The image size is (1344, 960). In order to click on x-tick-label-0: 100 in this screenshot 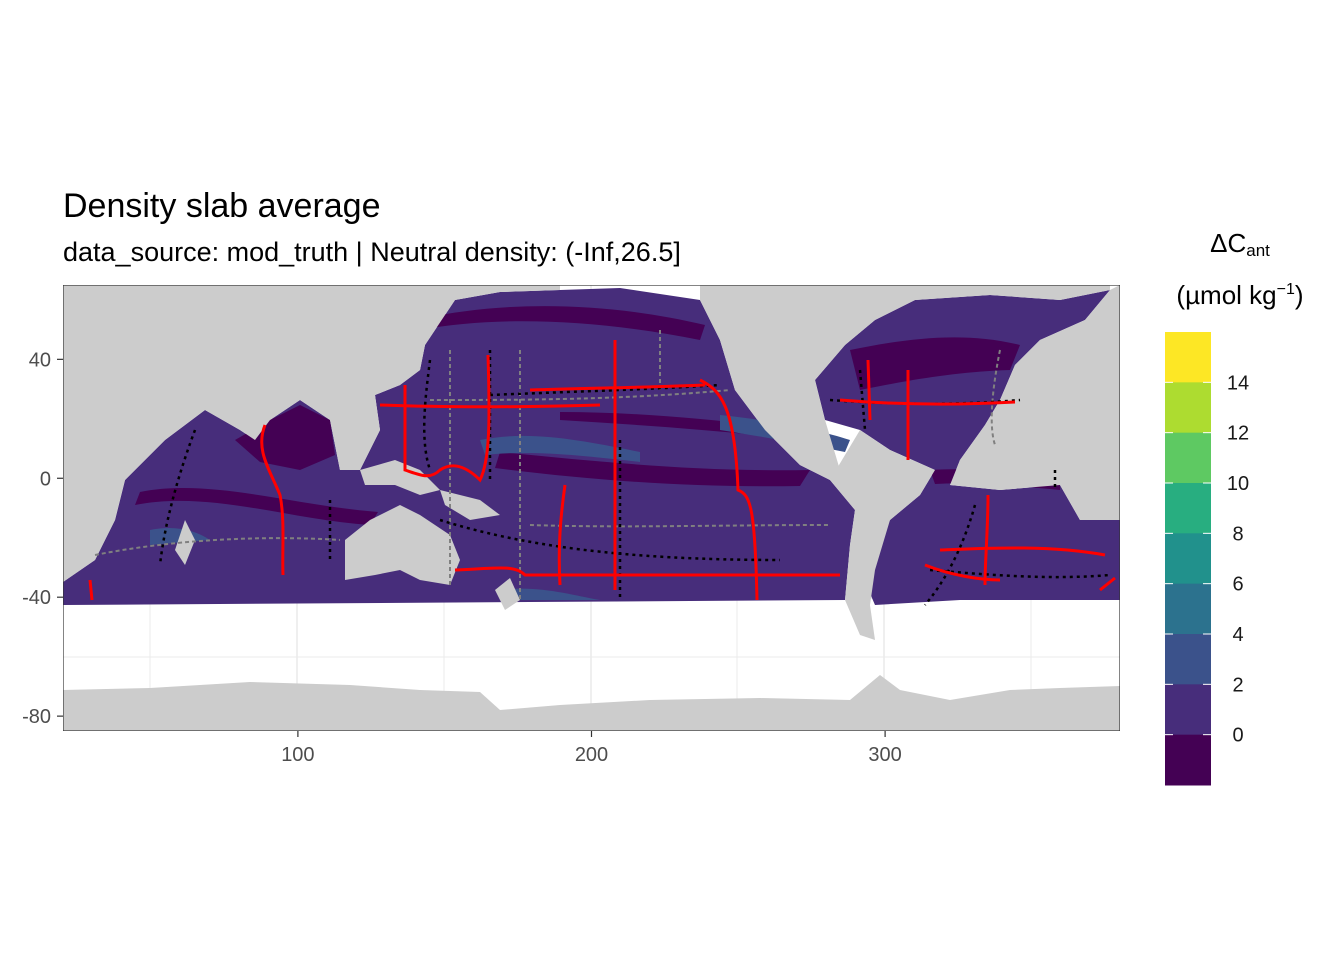, I will do `click(297, 755)`.